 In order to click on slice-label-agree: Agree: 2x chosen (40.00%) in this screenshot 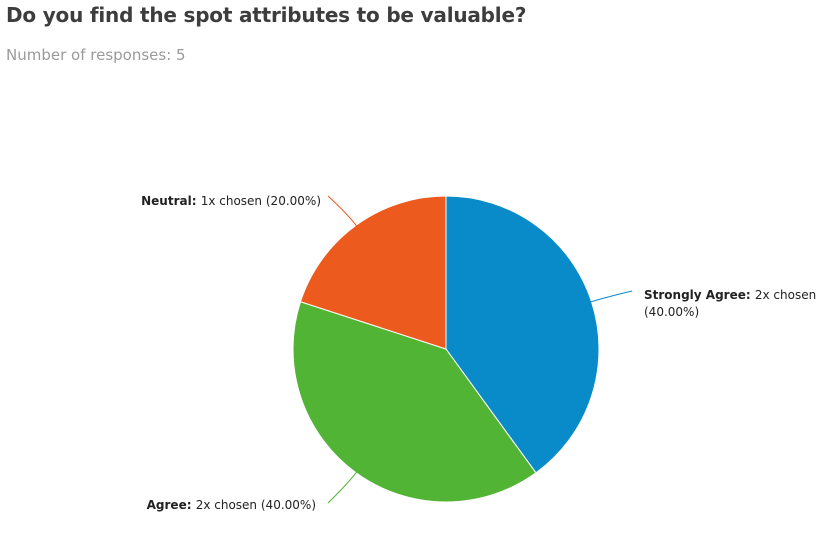, I will do `click(231, 505)`.